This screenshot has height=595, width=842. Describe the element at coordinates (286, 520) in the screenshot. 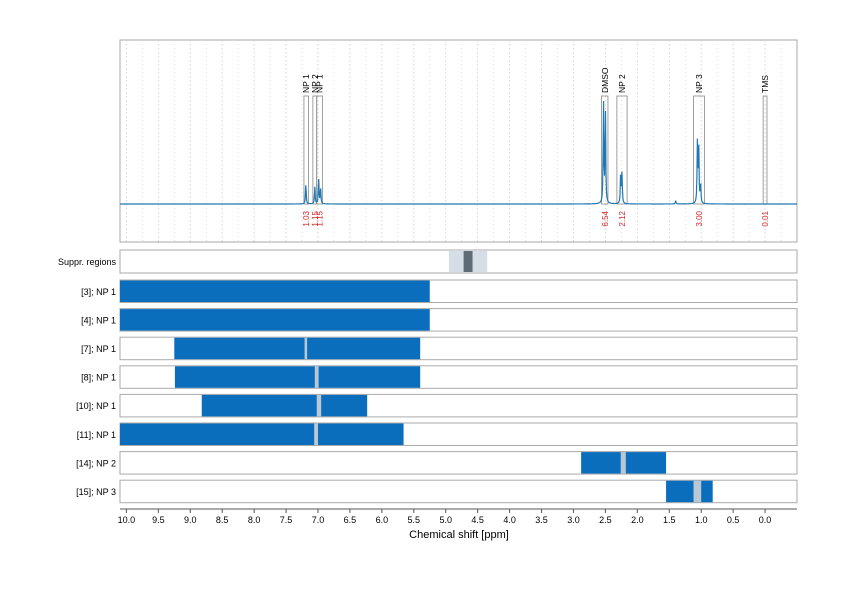

I see `x-tick-label: 7.5` at that location.